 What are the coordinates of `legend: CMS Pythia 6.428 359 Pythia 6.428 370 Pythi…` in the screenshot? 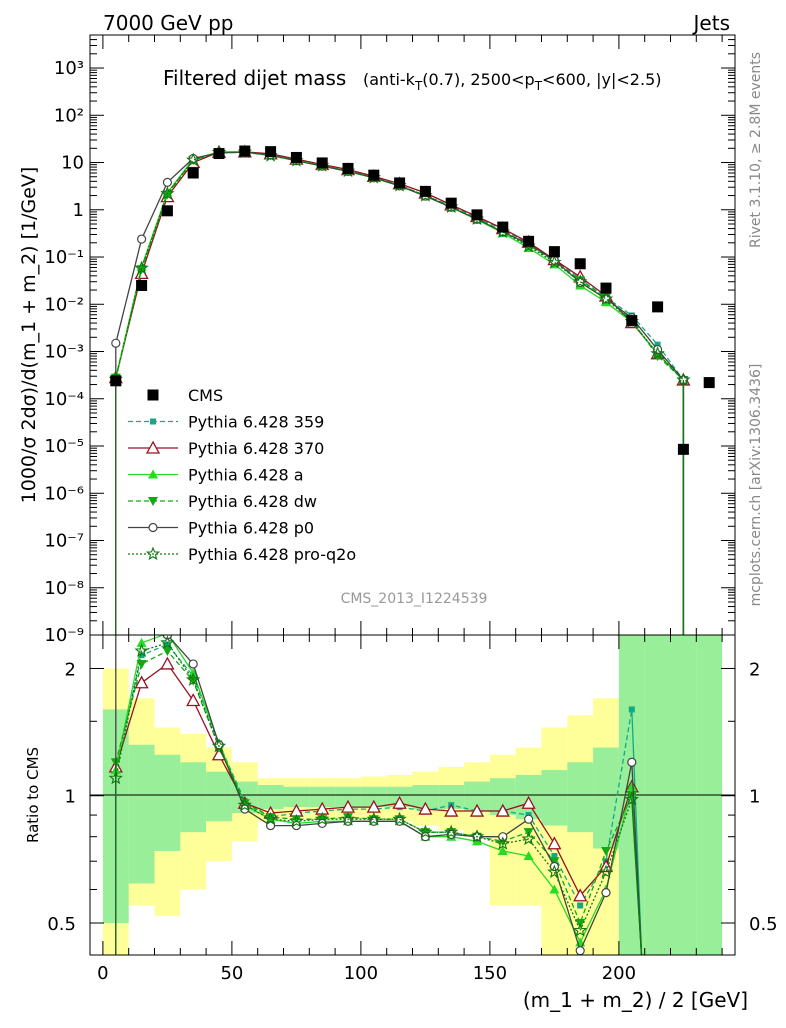 It's located at (242, 475).